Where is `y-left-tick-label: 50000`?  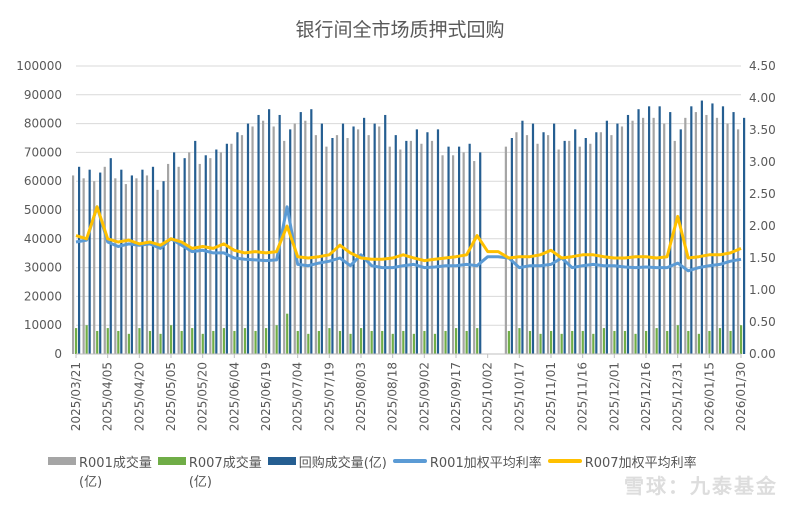
y-left-tick-label: 50000 is located at coordinates (43, 210).